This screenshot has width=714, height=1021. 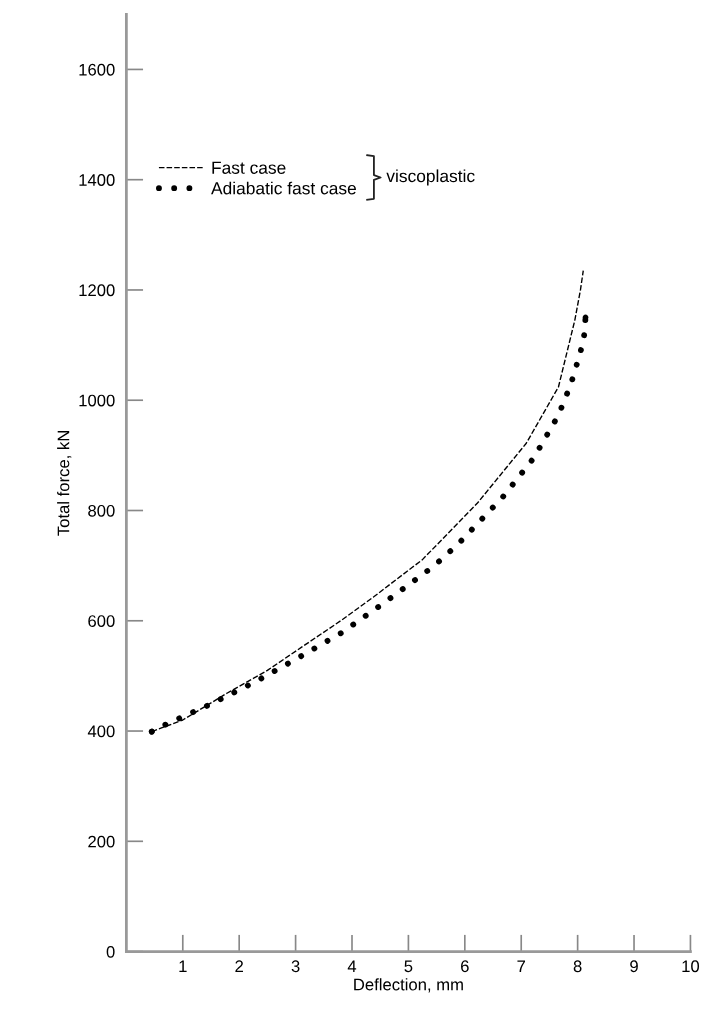 I want to click on x-tick-label: 3, so click(x=295, y=966).